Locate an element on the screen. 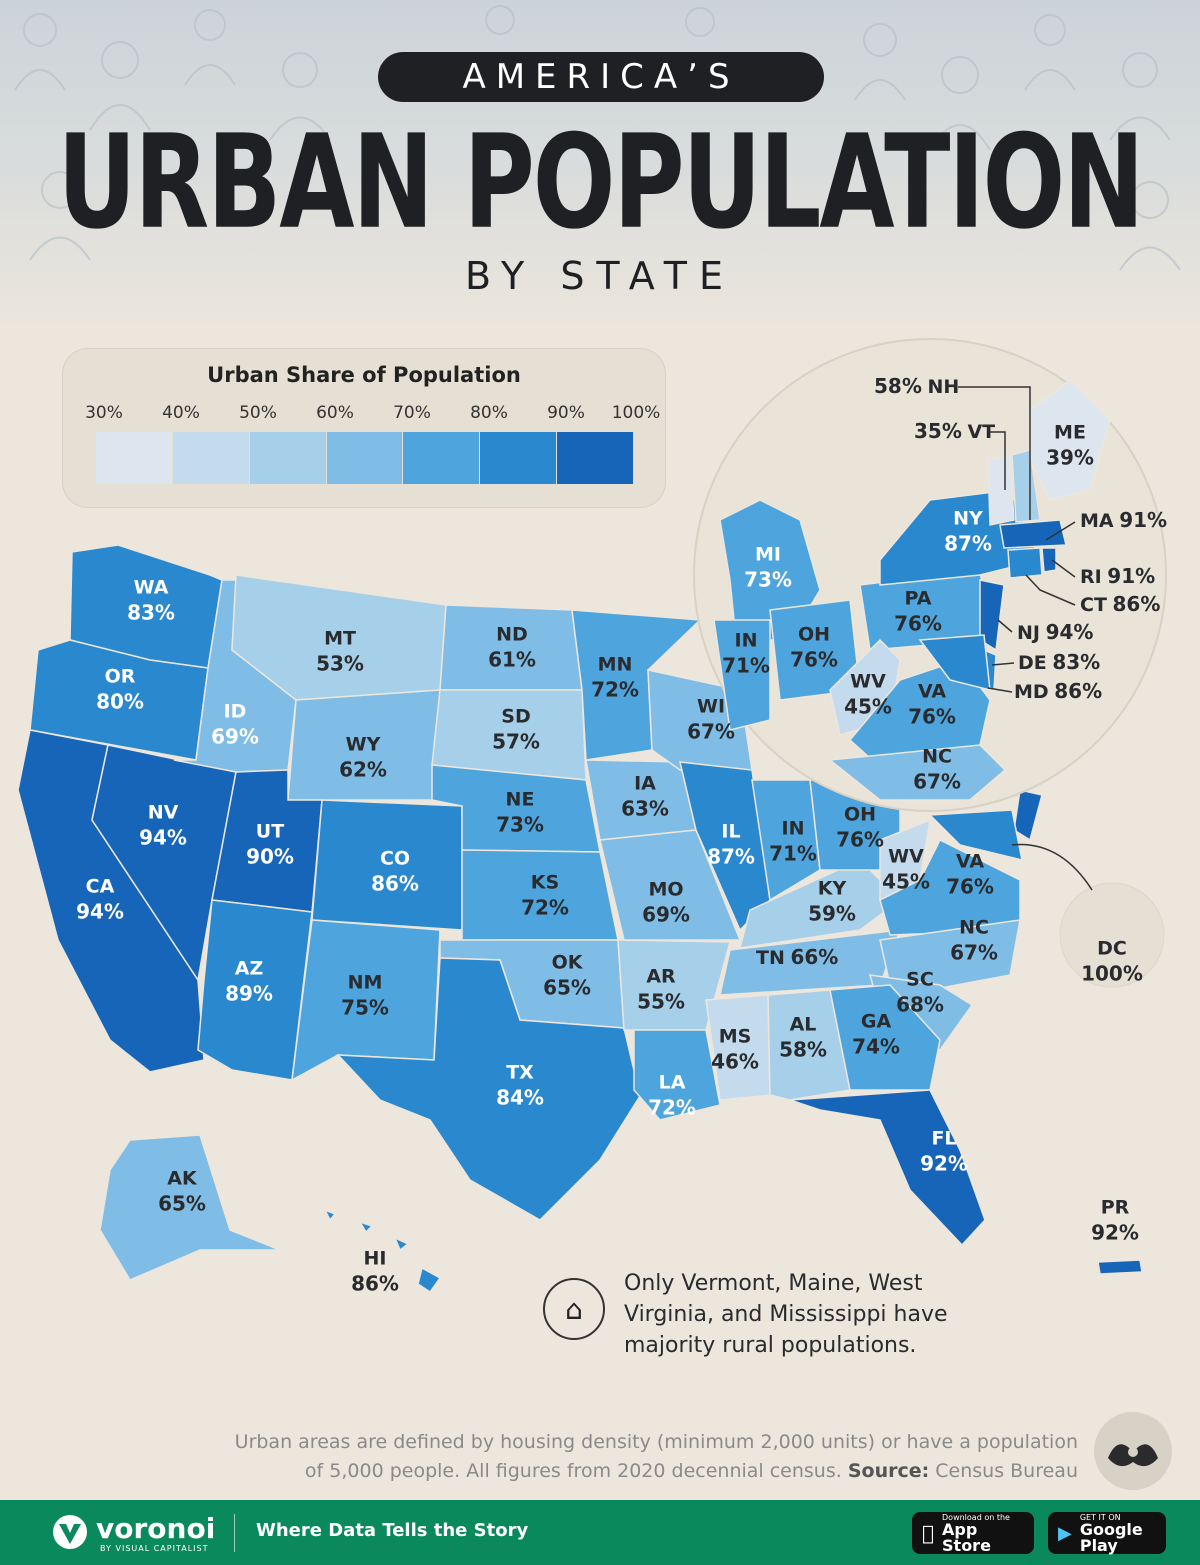 This screenshot has height=1565, width=1200. state-label-LA: LA 72% is located at coordinates (672, 1095).